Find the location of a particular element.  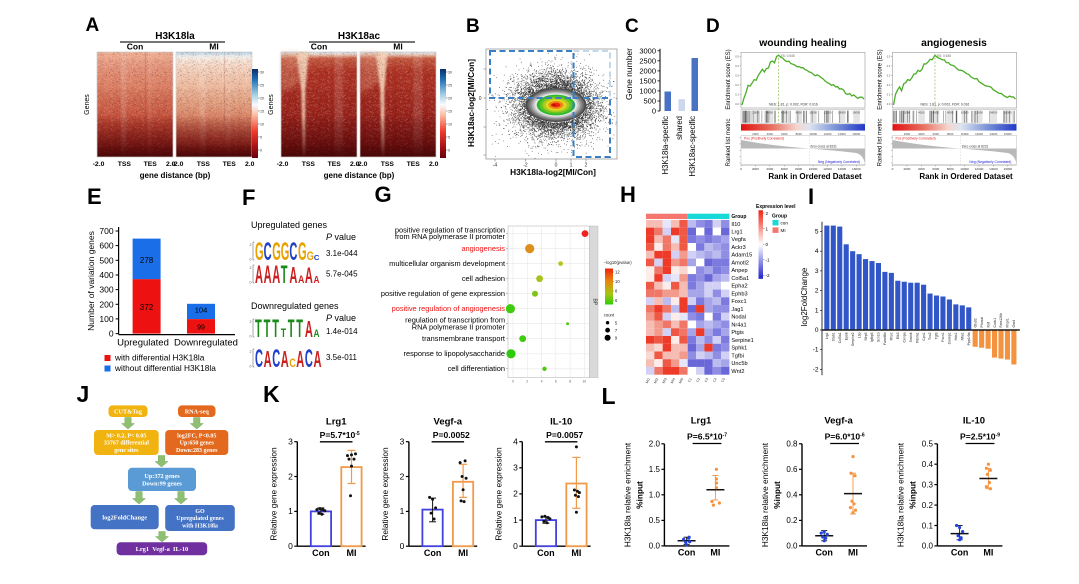

svg-text: 4000 is located at coordinates (770, 113).